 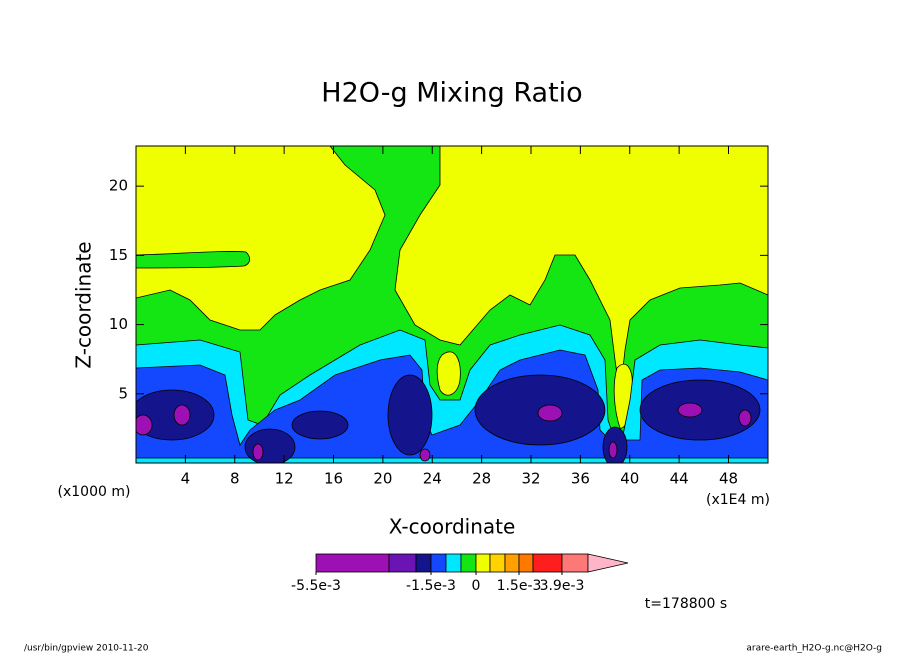 I want to click on x-tick-label: 48, so click(x=728, y=479).